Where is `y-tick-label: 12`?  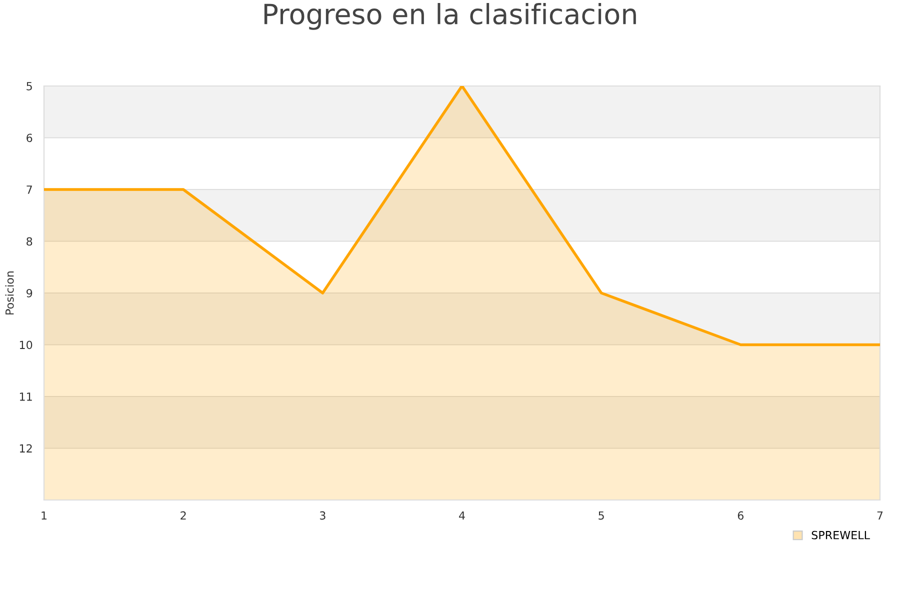
y-tick-label: 12 is located at coordinates (26, 448).